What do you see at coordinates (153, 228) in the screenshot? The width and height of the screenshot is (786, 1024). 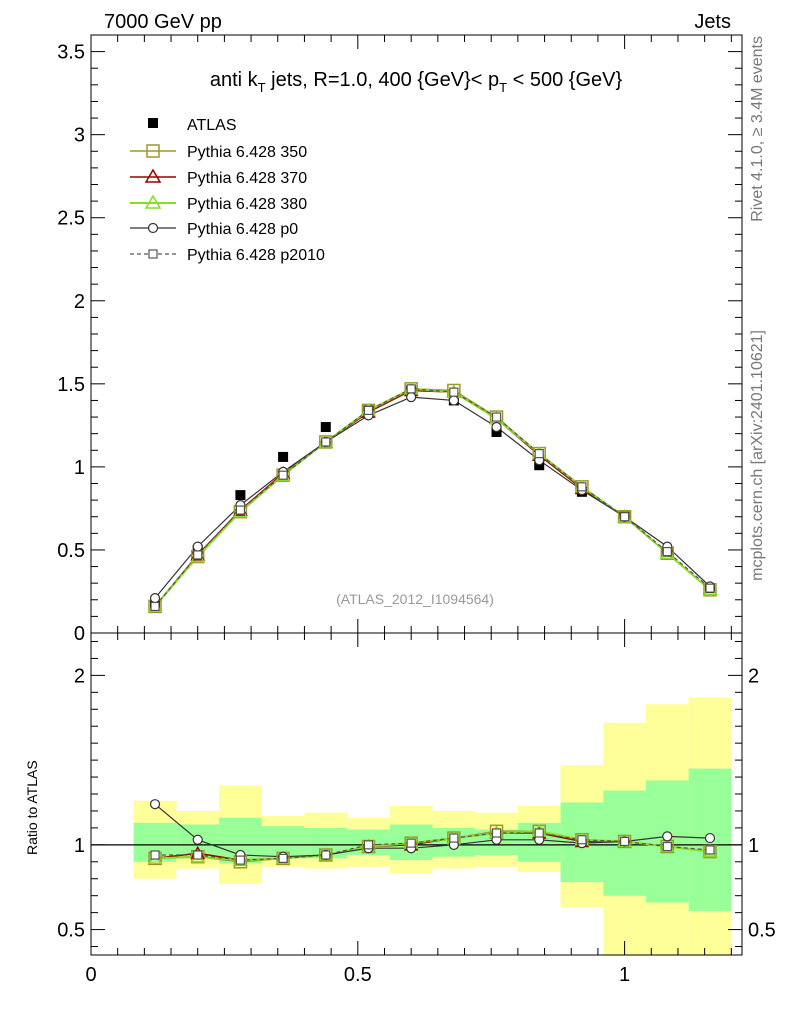 I see `legend-marker-p0` at bounding box center [153, 228].